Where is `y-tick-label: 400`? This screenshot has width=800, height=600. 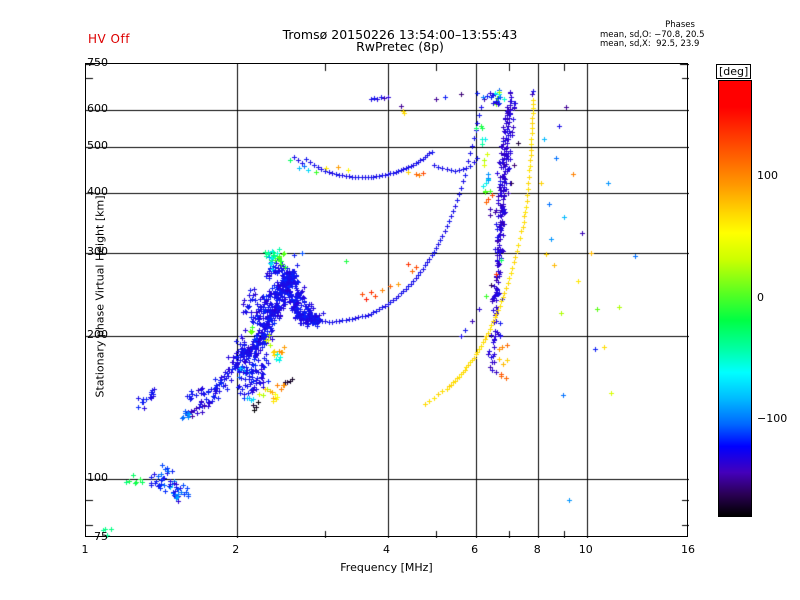 y-tick-label: 400 is located at coordinates (97, 192).